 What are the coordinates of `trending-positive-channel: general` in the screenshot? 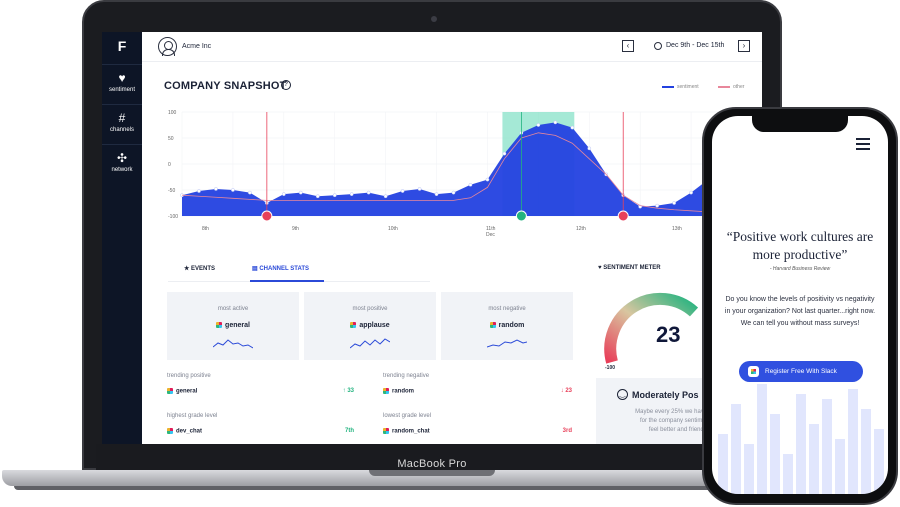 It's located at (182, 391).